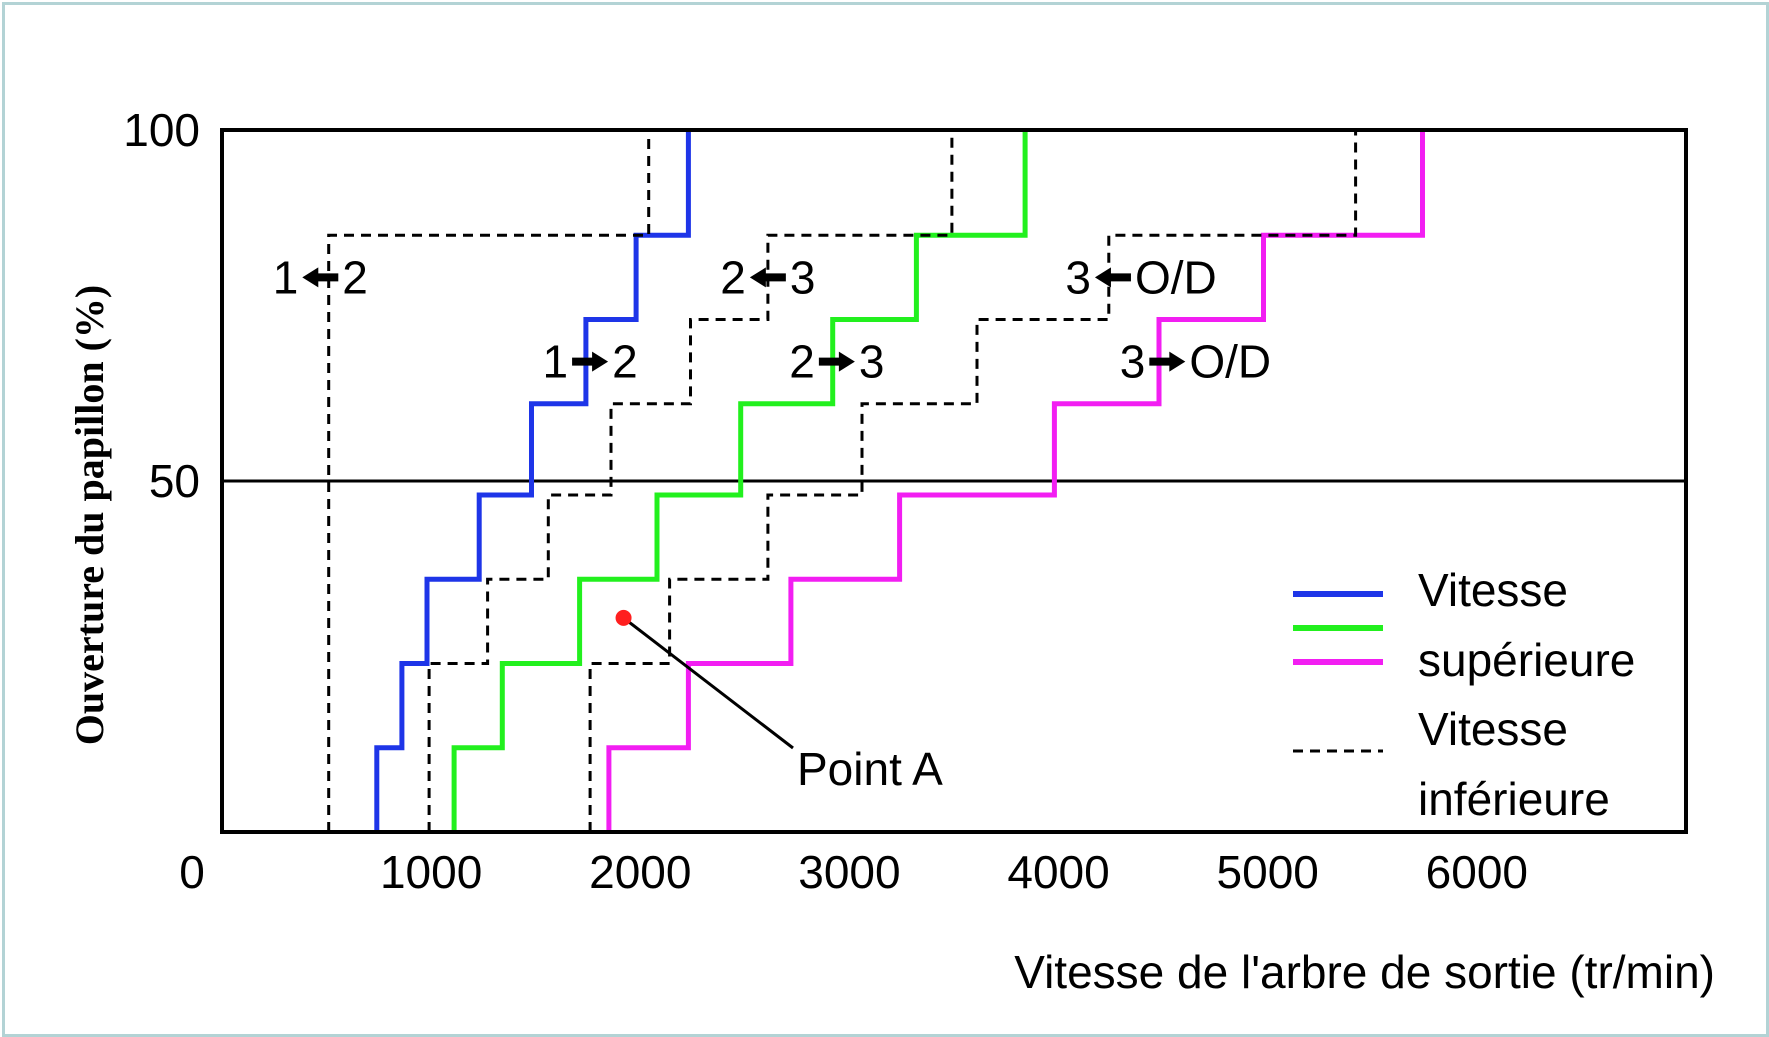 This screenshot has width=1769, height=1037. What do you see at coordinates (772, 319) in the screenshot?
I see `shift-annotations: 1 2 2 3 3 O/D1 2 2 3 3 O/D` at bounding box center [772, 319].